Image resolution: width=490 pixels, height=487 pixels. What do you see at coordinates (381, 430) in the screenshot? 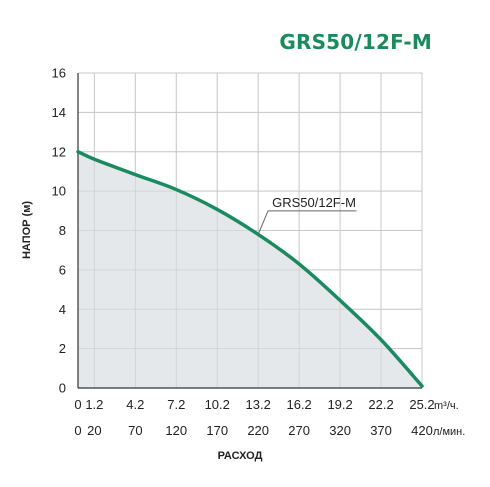
I see `x-tick-label-secondary: 370` at bounding box center [381, 430].